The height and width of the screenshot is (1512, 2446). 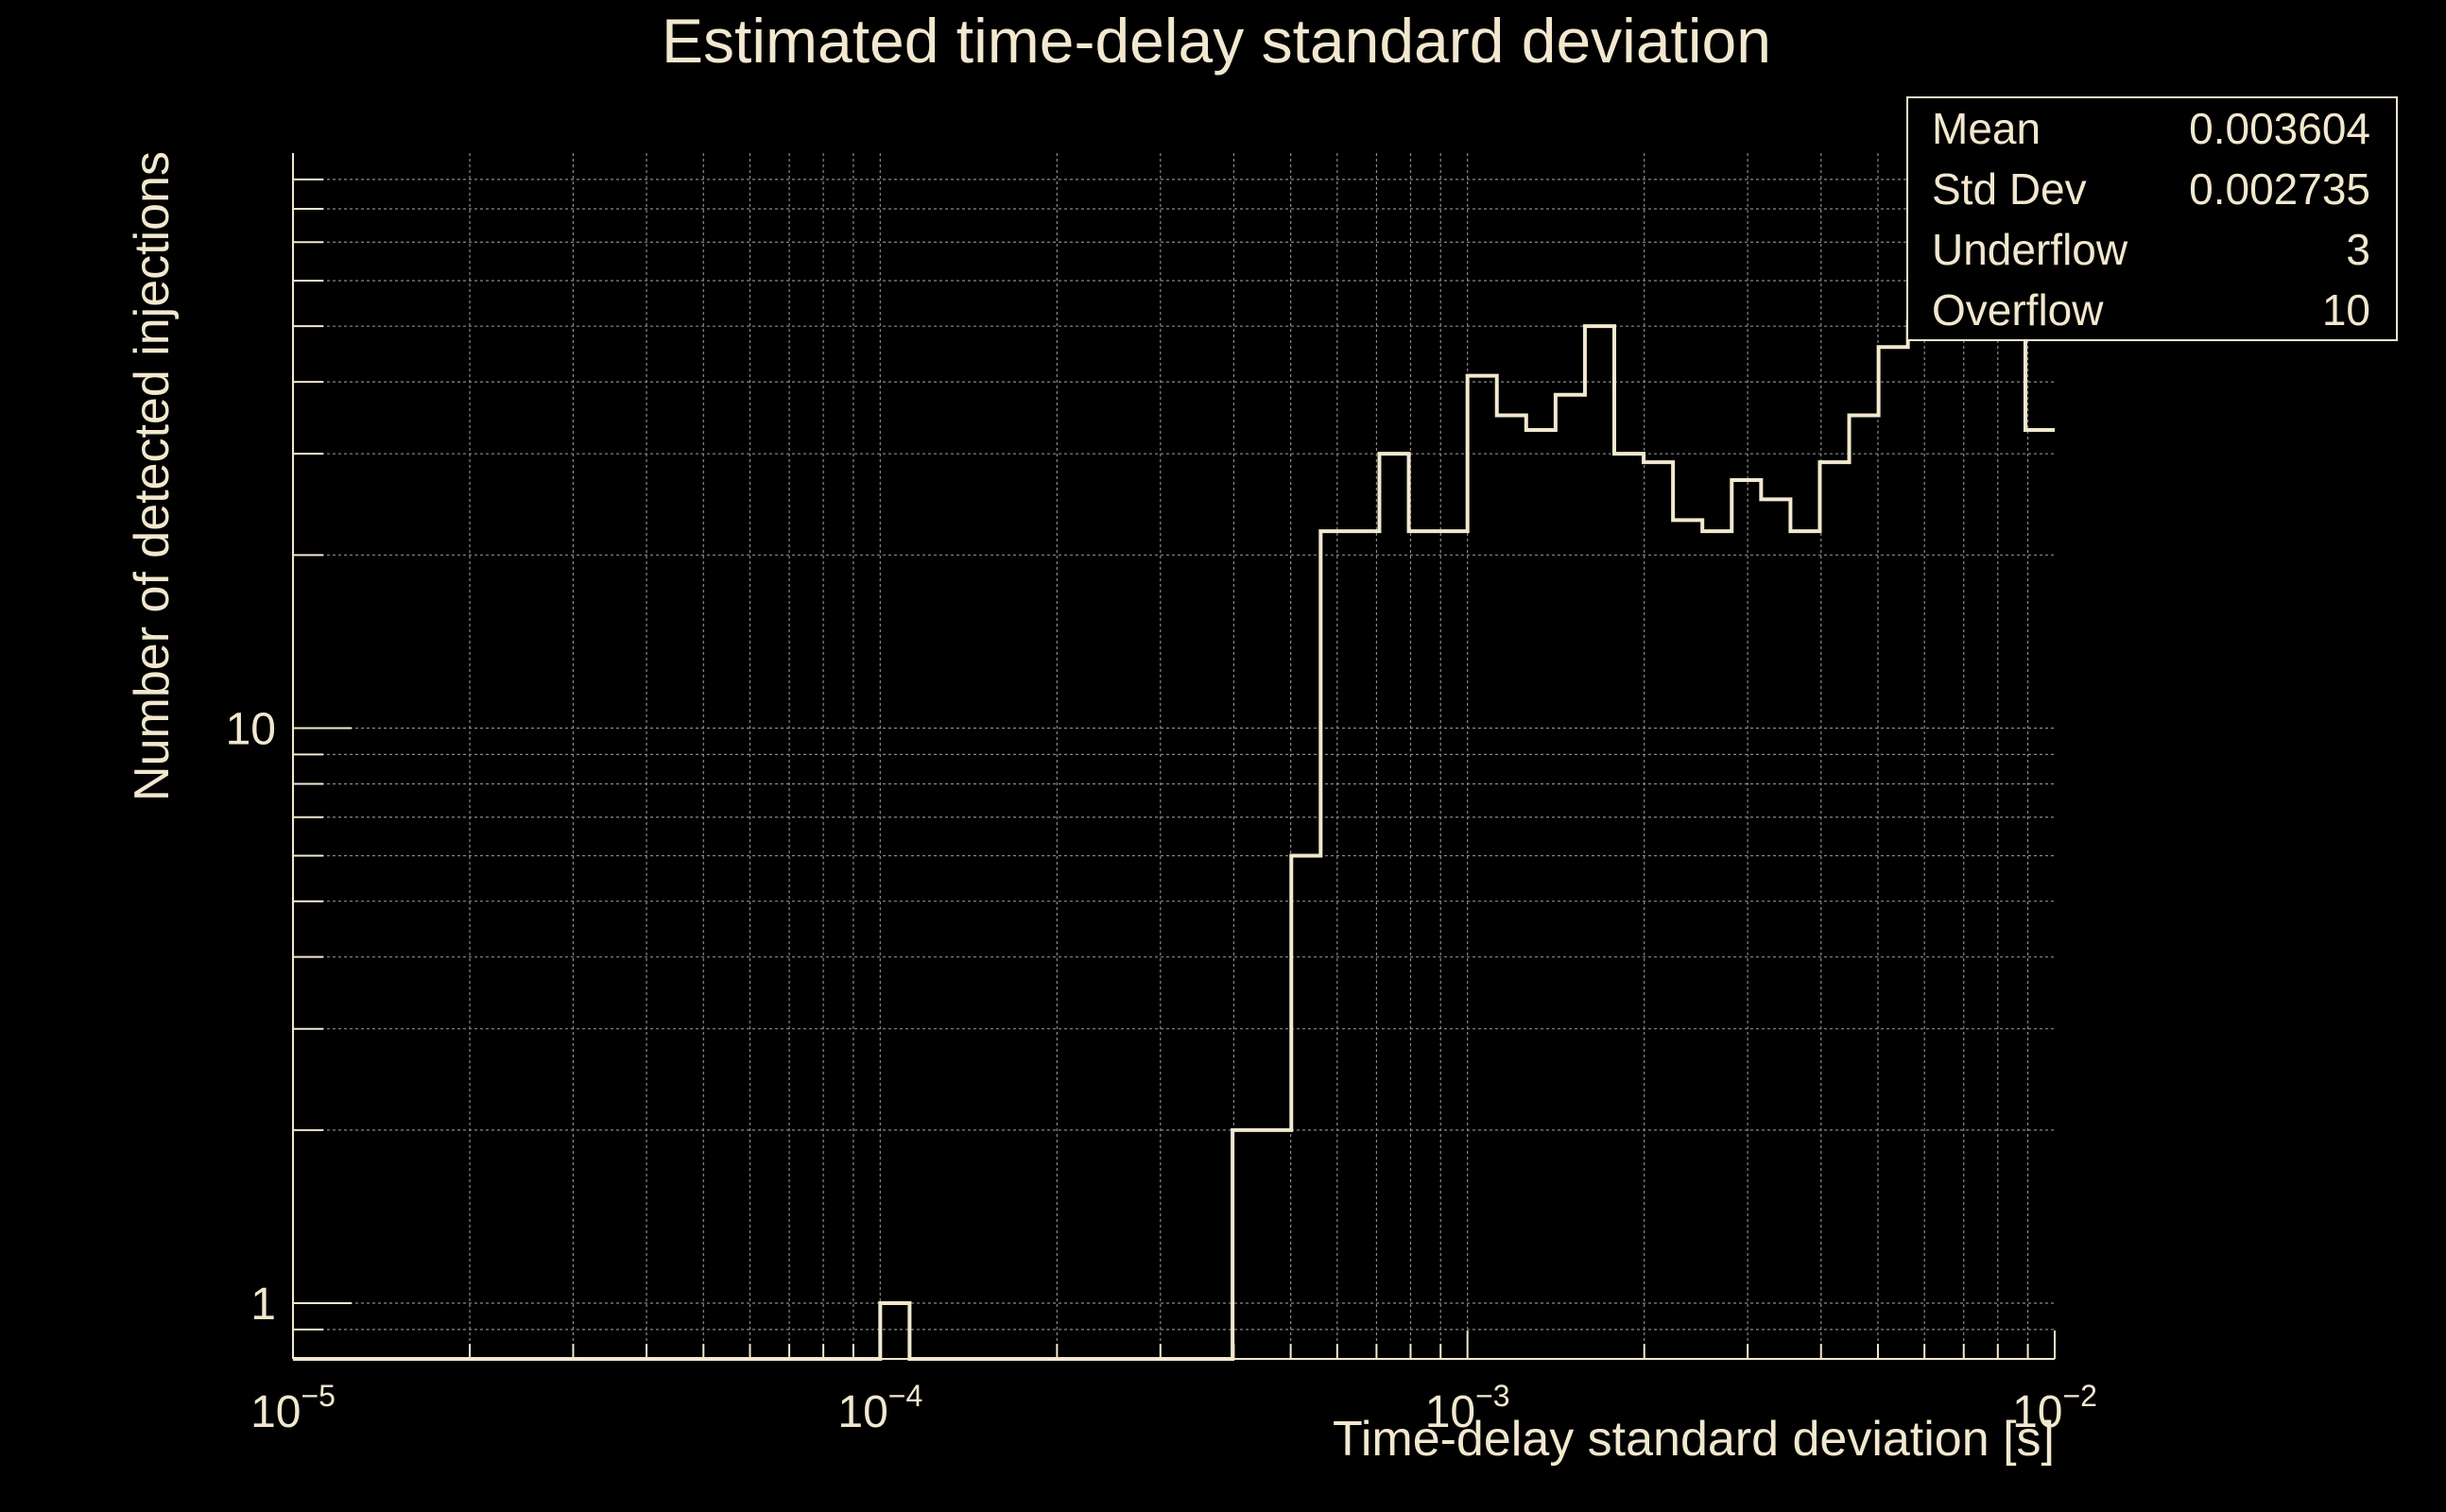 What do you see at coordinates (251, 730) in the screenshot?
I see `y-tick-label: 10` at bounding box center [251, 730].